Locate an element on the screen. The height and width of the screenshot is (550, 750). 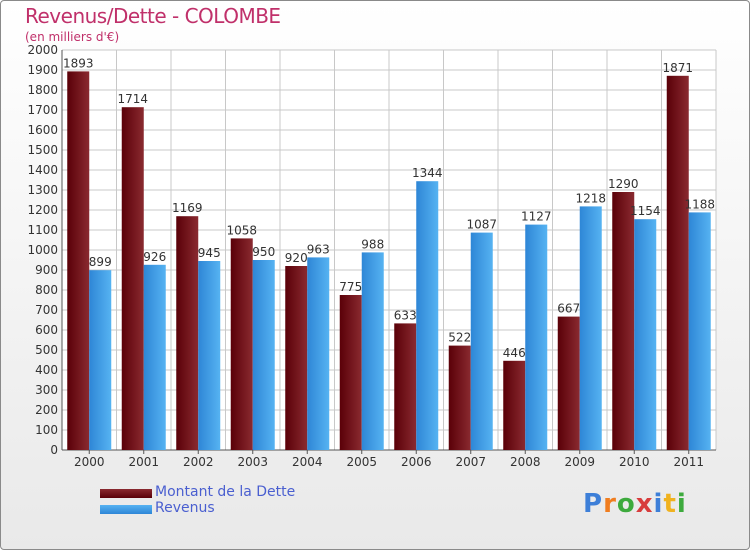
chart-title: Revenus/Dette - COLOMBE is located at coordinates (153, 16).